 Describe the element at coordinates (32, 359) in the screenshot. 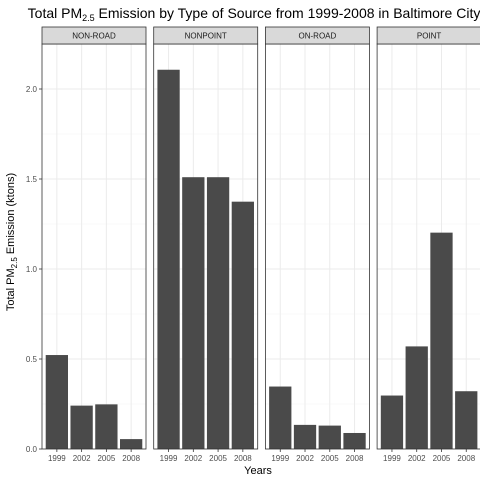

I see `y-tick-label: 0.5` at that location.